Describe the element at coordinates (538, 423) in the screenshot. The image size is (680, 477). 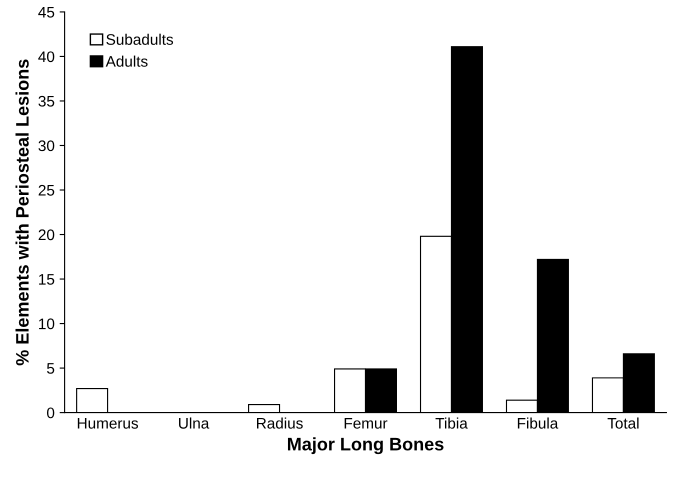
I see `x-tick-label: Fibula` at that location.